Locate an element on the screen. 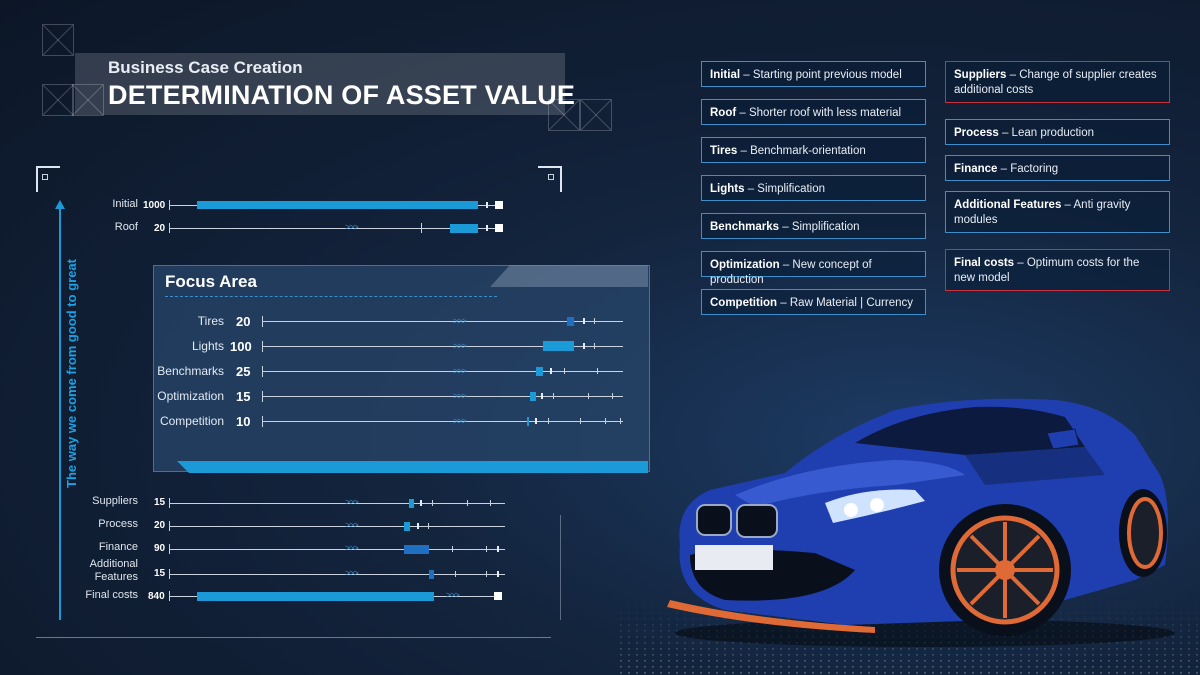 This screenshot has height=675, width=1200. focus-value-optimization: 15 is located at coordinates (243, 396).